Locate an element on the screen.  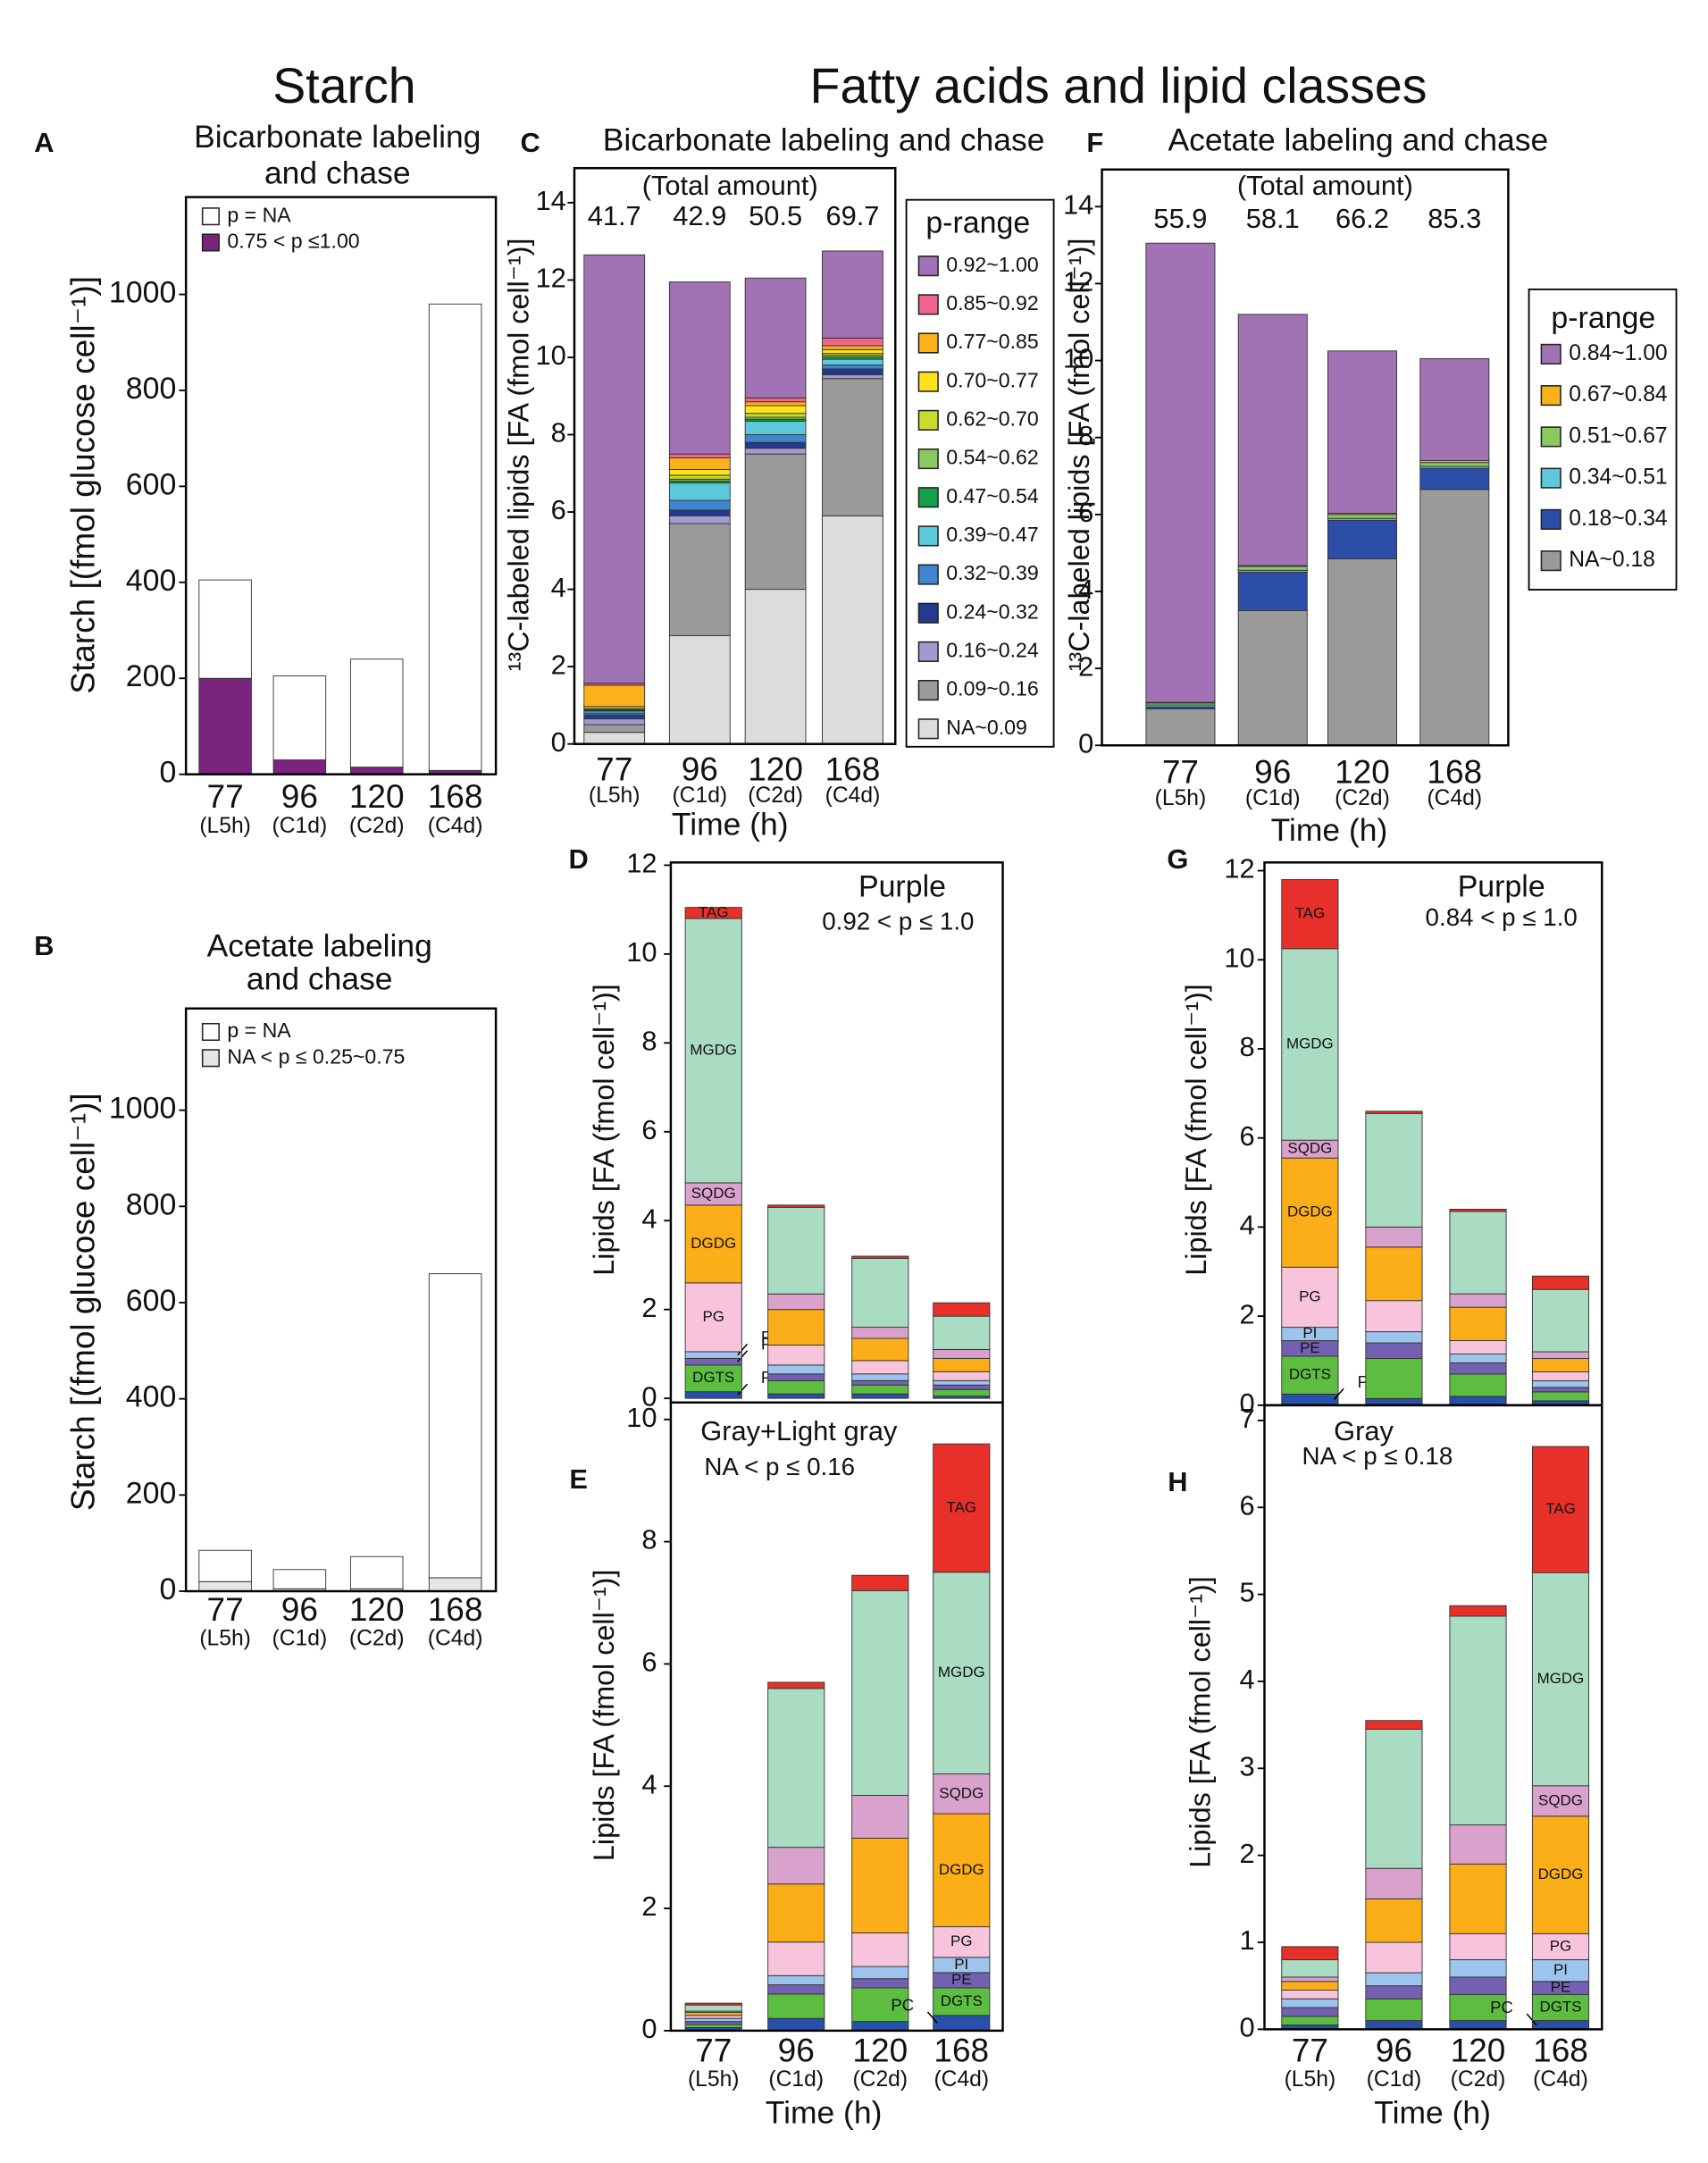
y-tick-label: 6 is located at coordinates (558, 509).